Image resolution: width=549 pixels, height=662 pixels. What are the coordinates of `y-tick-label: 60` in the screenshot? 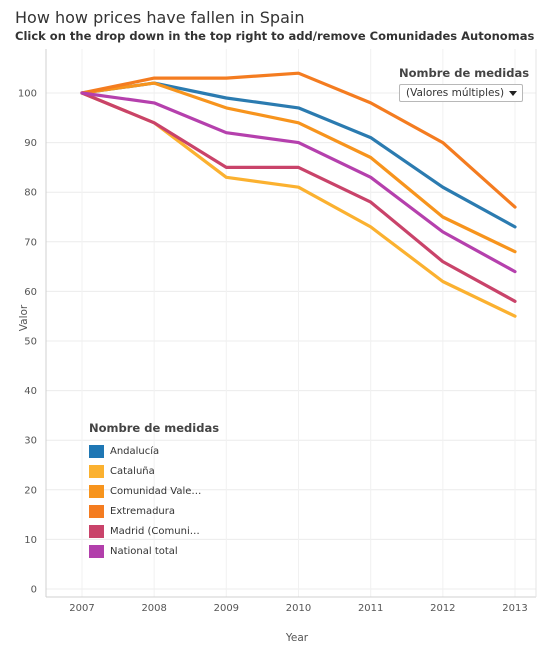 It's located at (30, 292).